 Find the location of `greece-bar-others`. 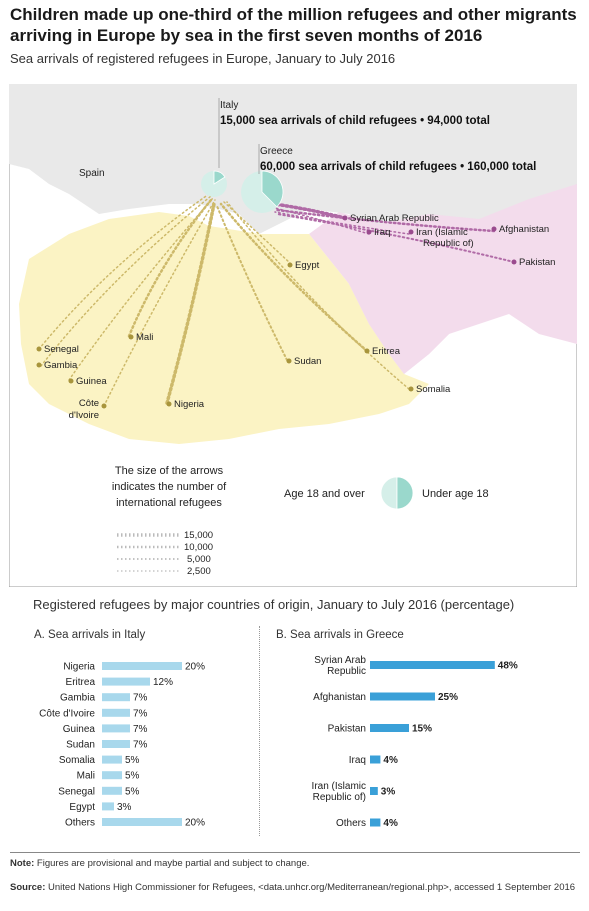

greece-bar-others is located at coordinates (375, 822).